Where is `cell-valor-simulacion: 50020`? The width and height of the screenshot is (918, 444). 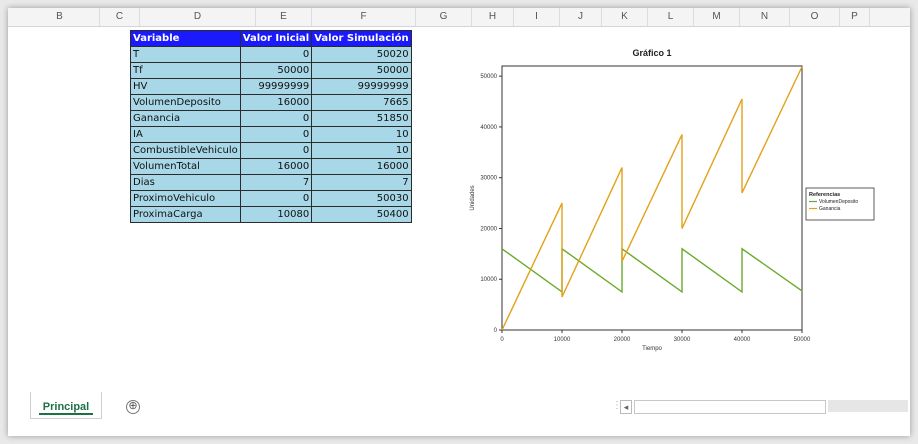
cell-valor-simulacion: 50020 is located at coordinates (361, 54).